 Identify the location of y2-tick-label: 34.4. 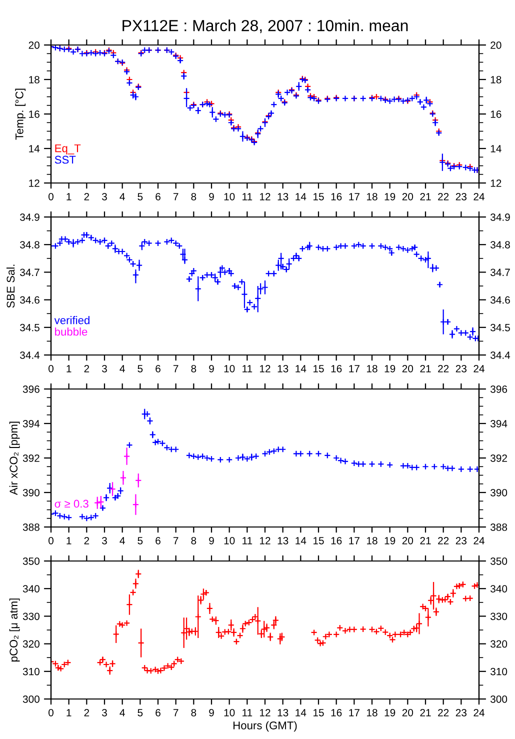
(500, 355).